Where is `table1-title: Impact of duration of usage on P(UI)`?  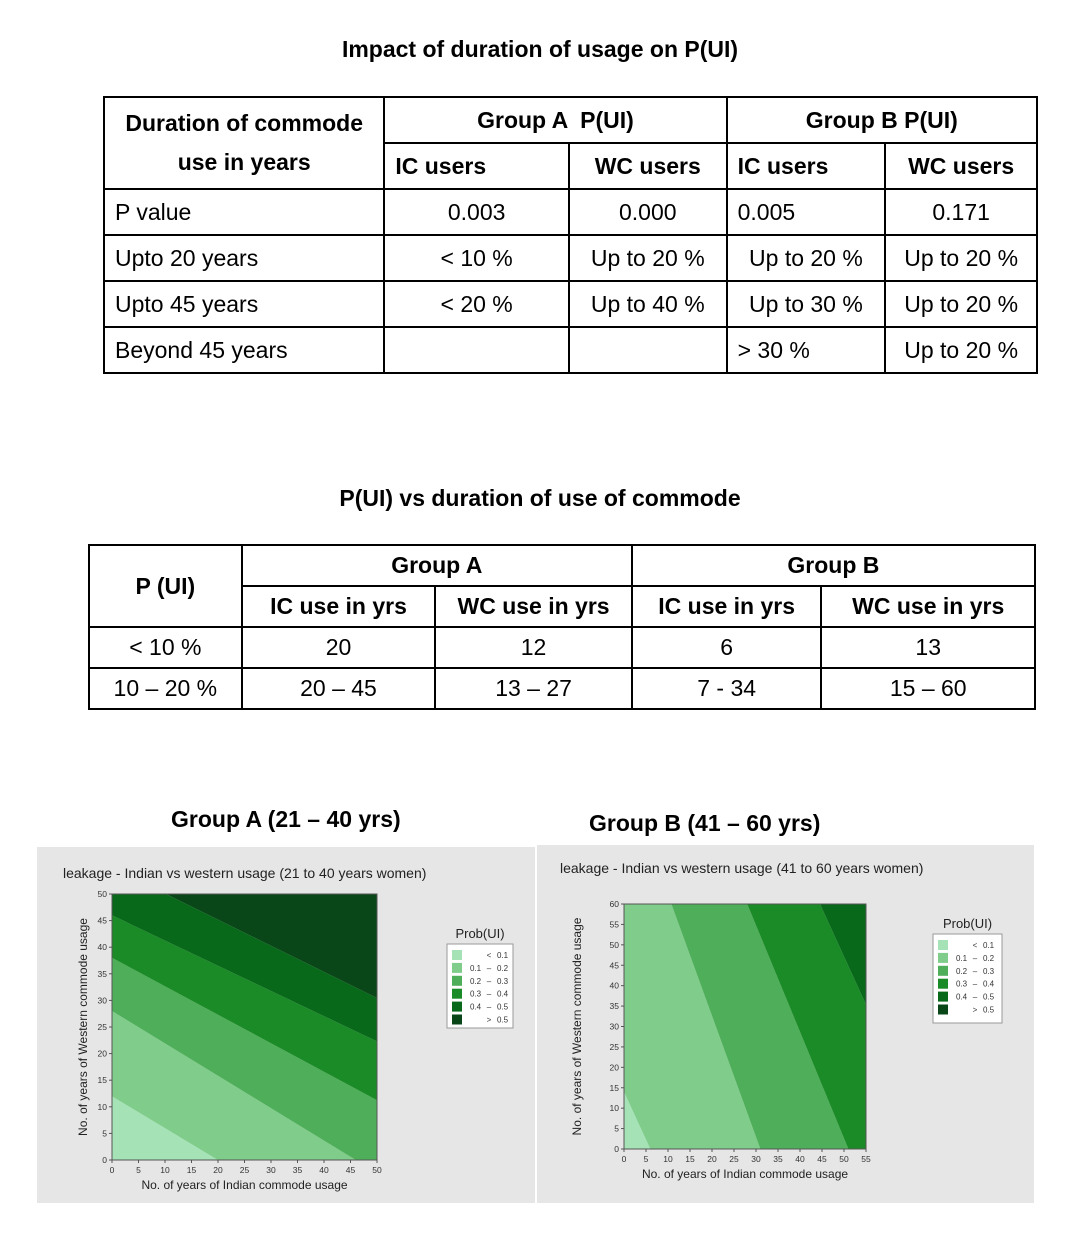 table1-title: Impact of duration of usage on P(UI) is located at coordinates (540, 49).